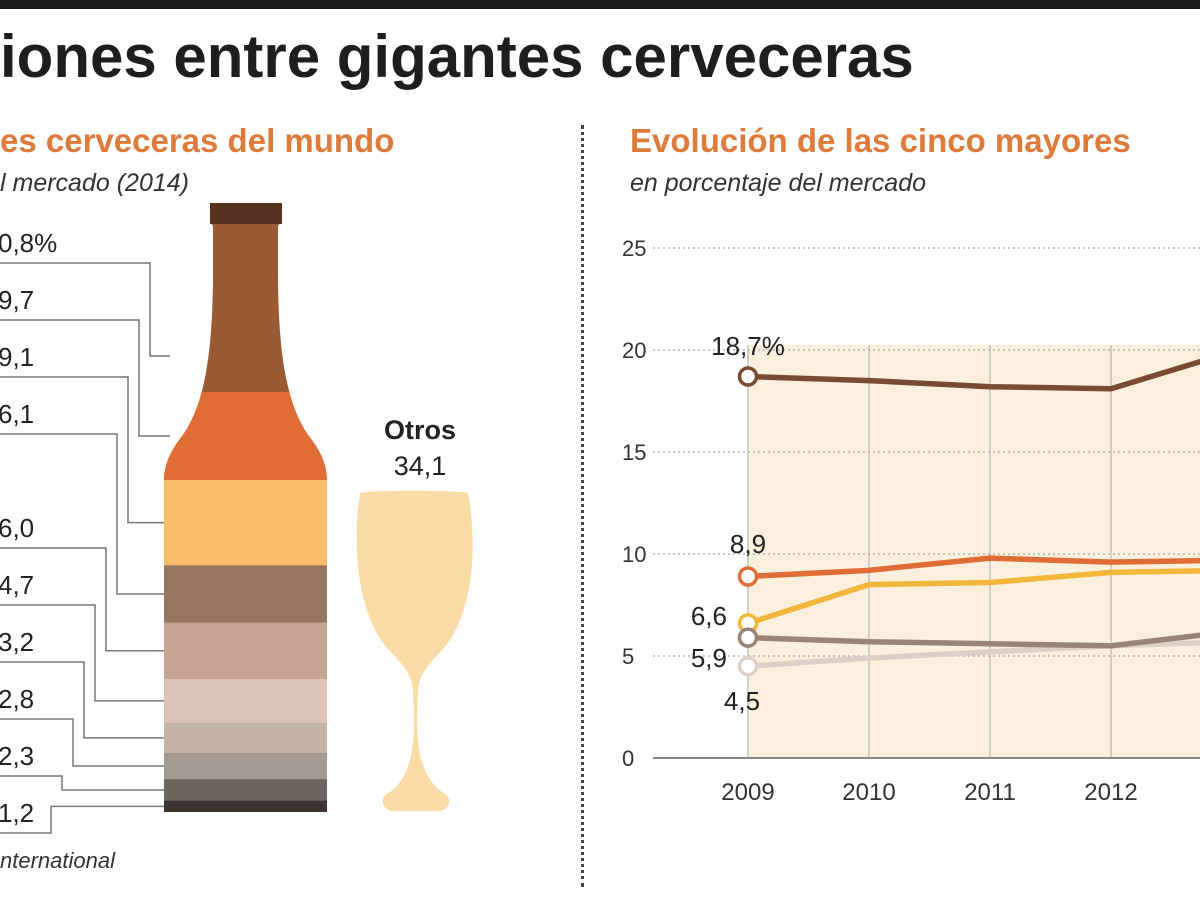 The width and height of the screenshot is (1200, 900). I want to click on top-bar, so click(600, 4).